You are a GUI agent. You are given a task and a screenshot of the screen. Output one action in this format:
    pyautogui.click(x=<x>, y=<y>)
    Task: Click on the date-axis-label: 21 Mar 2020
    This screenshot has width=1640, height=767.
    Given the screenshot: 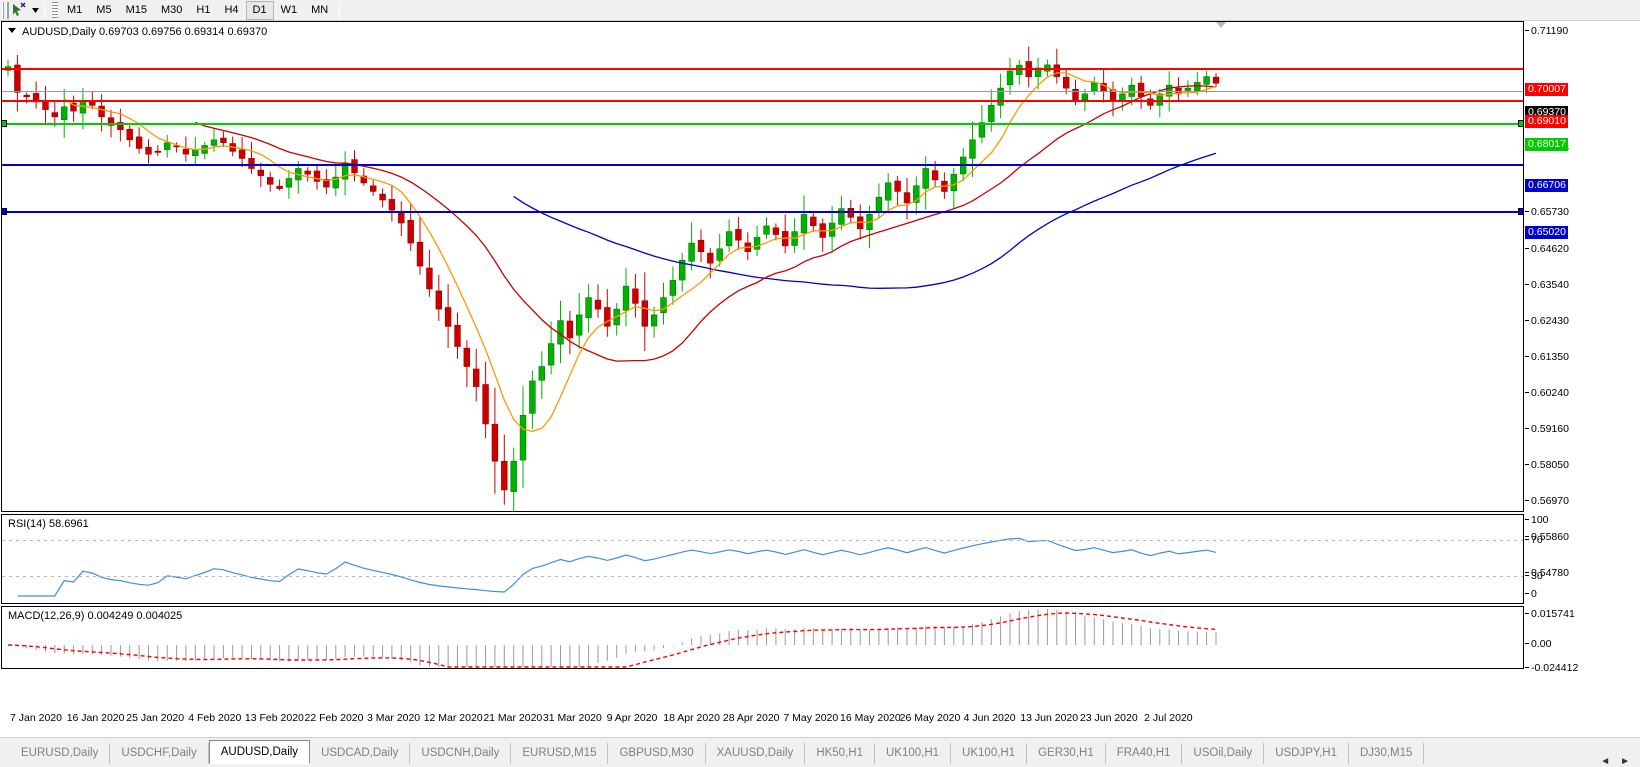 What is the action you would take?
    pyautogui.click(x=513, y=718)
    